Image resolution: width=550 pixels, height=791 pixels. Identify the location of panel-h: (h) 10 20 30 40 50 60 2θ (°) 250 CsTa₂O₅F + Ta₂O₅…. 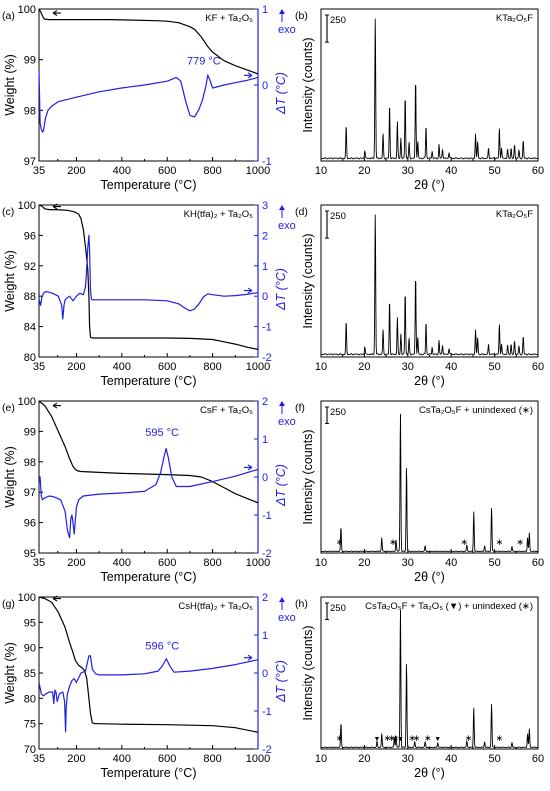
(419, 688).